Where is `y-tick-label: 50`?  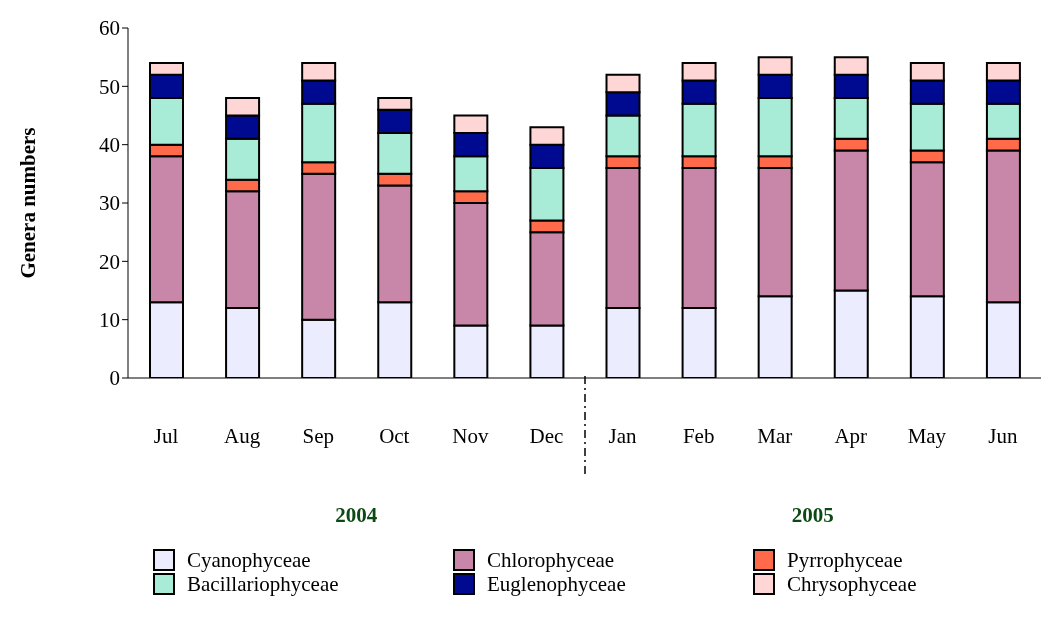 y-tick-label: 50 is located at coordinates (109, 86).